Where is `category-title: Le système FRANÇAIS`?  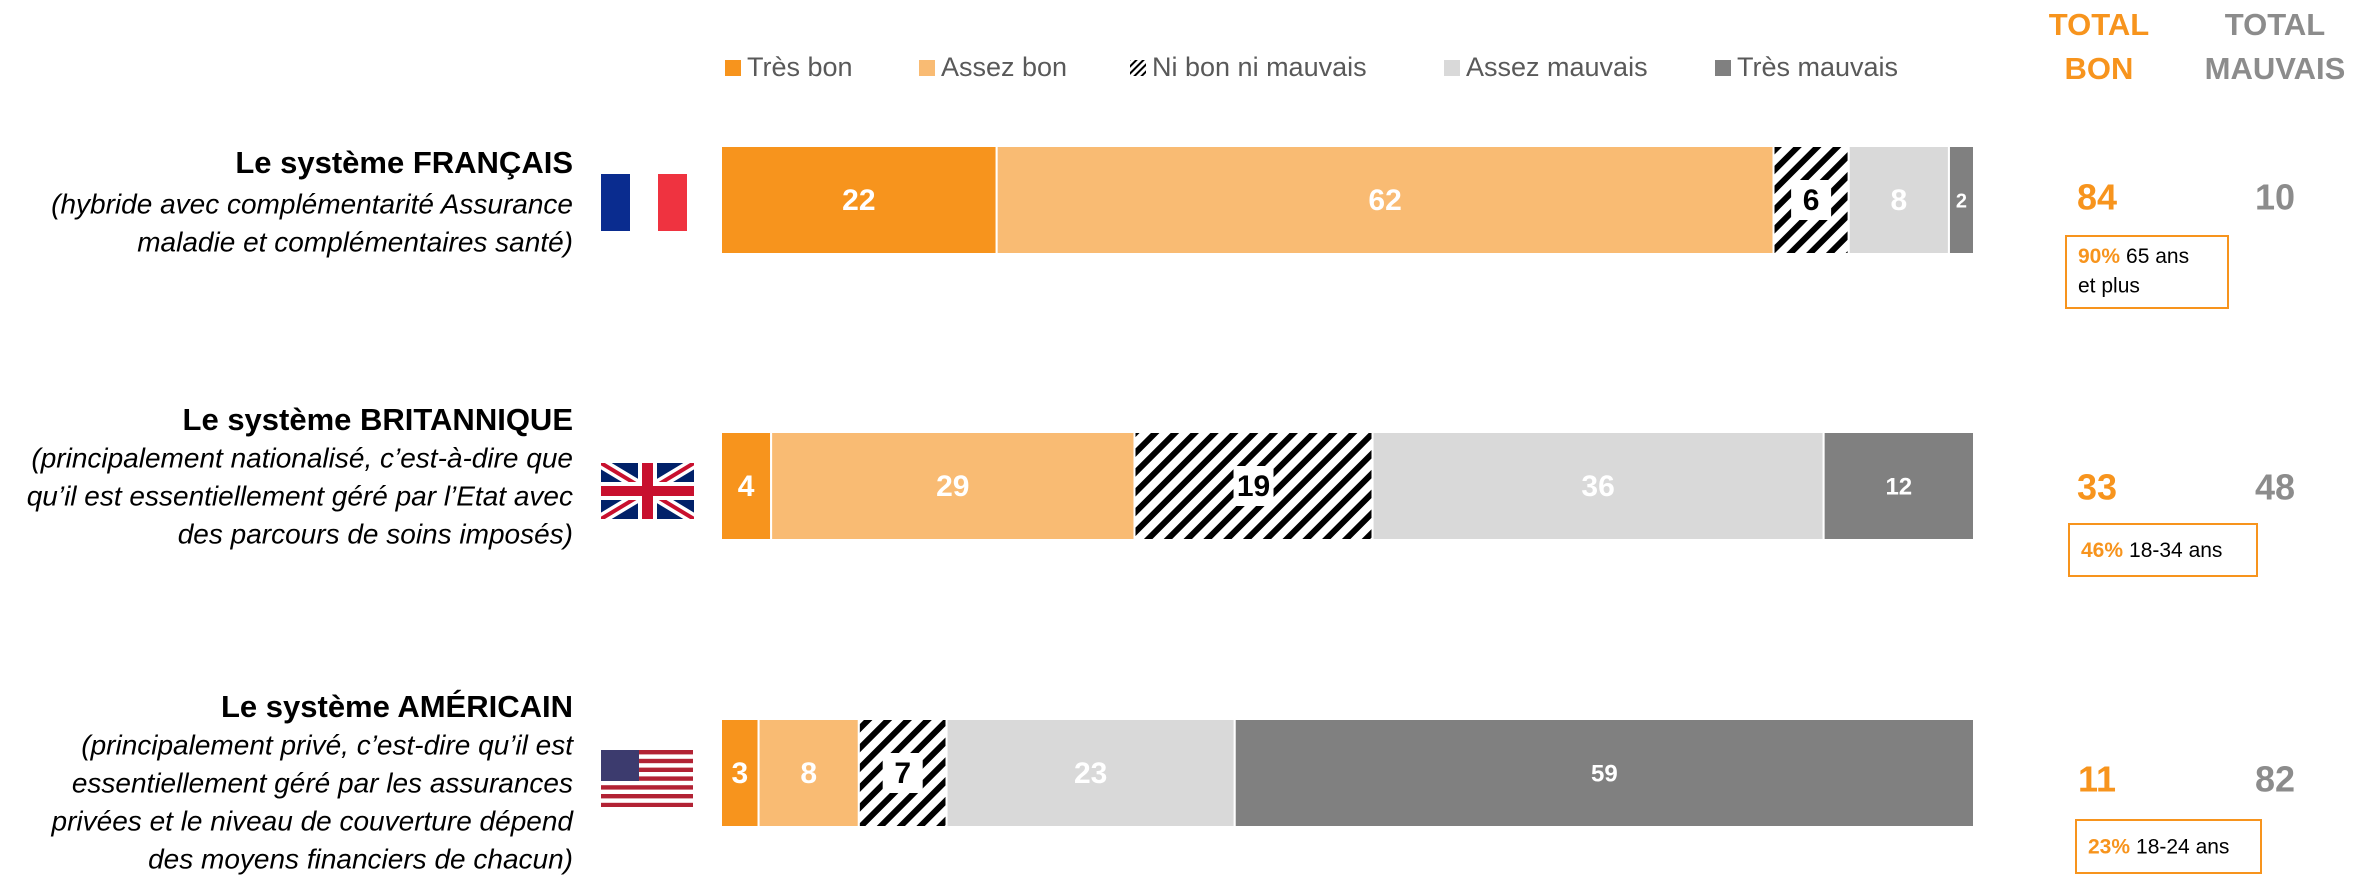
category-title: Le système FRANÇAIS is located at coordinates (404, 162).